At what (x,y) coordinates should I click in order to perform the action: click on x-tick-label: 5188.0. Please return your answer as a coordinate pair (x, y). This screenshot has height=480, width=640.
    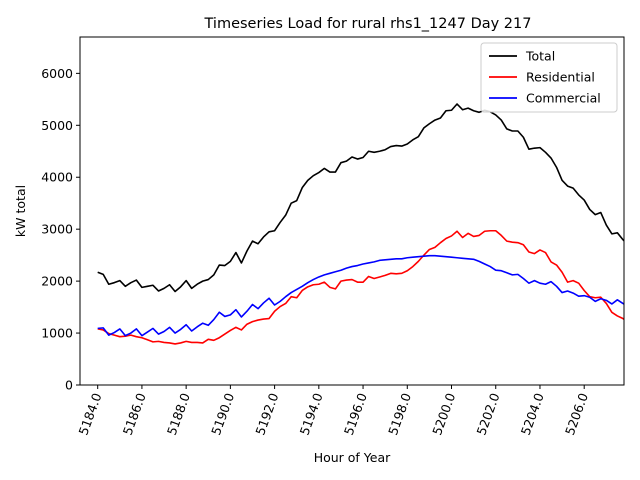
    Looking at the image, I should click on (178, 414).